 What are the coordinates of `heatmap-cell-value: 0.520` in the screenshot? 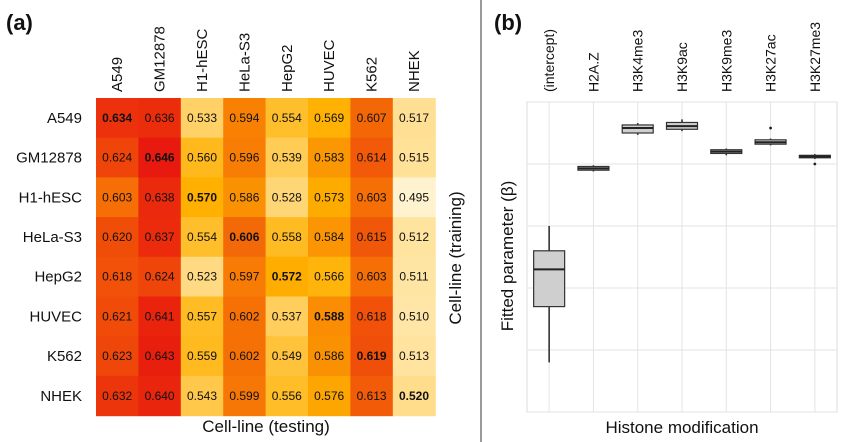 It's located at (414, 396).